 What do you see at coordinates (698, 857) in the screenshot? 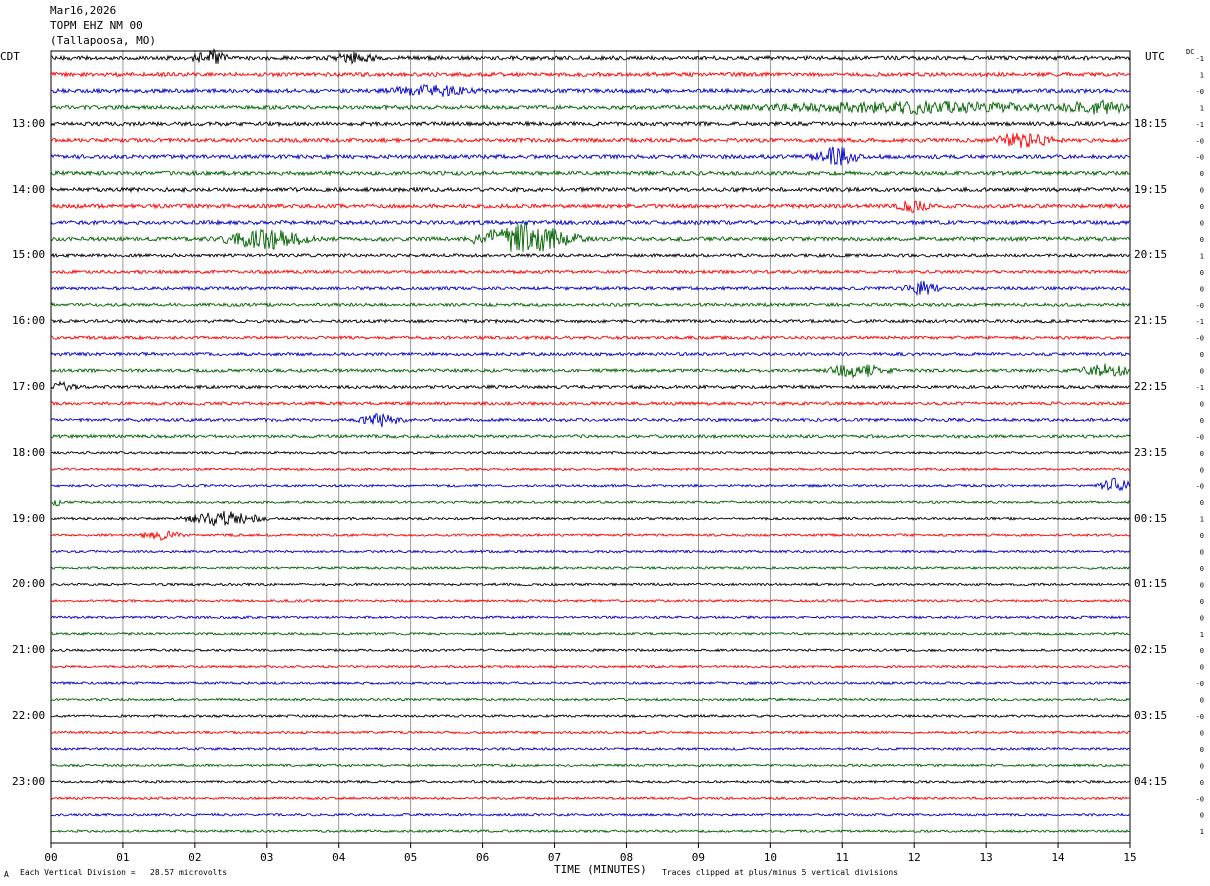
I see `x-tick-label-9: 09` at bounding box center [698, 857].